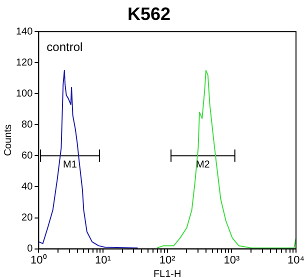 This screenshot has width=306, height=280. Describe the element at coordinates (167, 274) in the screenshot. I see `x-axis-title: FL1-H` at that location.